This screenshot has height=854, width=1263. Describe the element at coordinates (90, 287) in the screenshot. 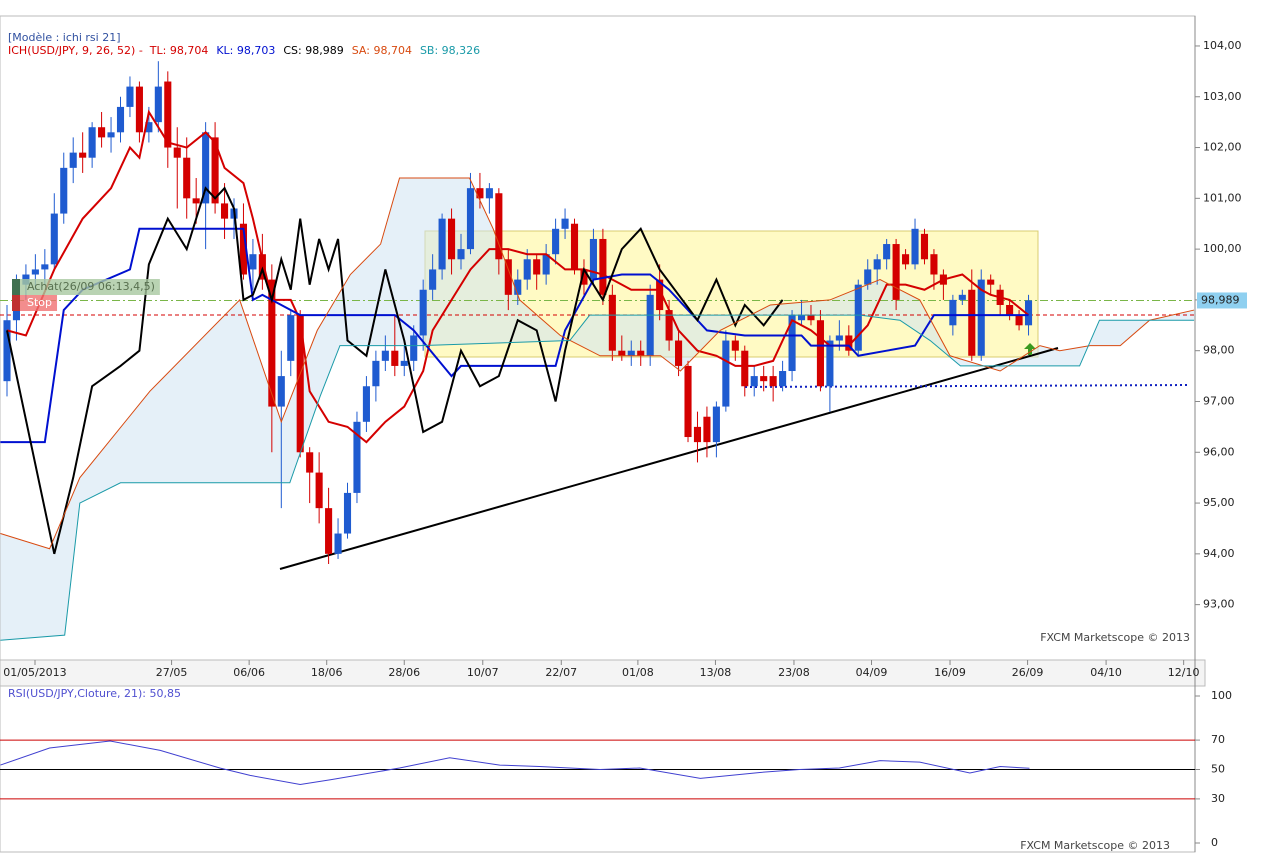

I see `order-box` at that location.